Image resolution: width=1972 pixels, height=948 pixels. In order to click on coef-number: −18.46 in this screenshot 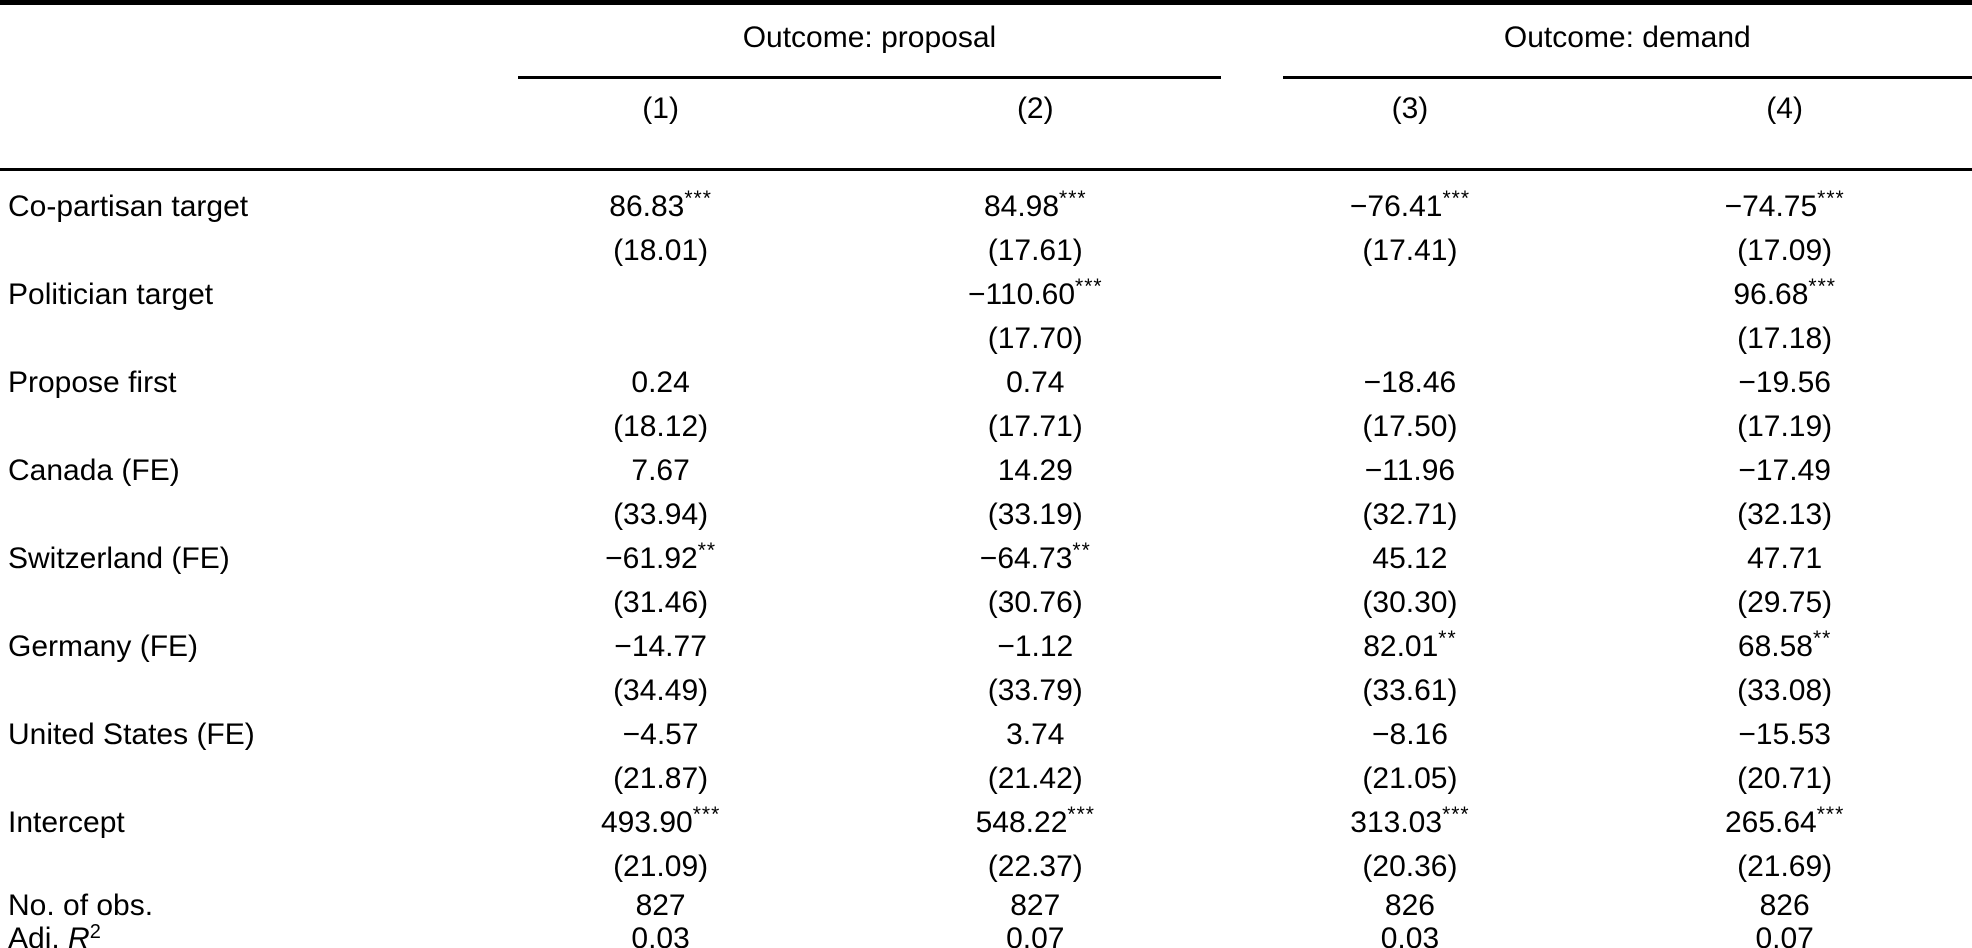, I will do `click(1410, 382)`.